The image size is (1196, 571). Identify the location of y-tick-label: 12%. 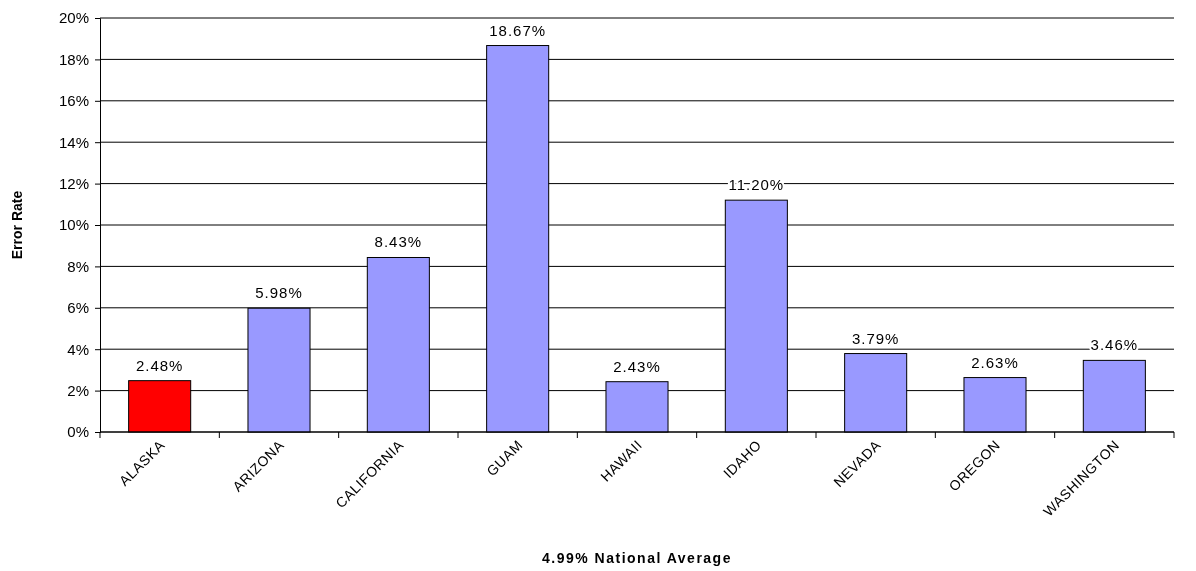
(73, 183).